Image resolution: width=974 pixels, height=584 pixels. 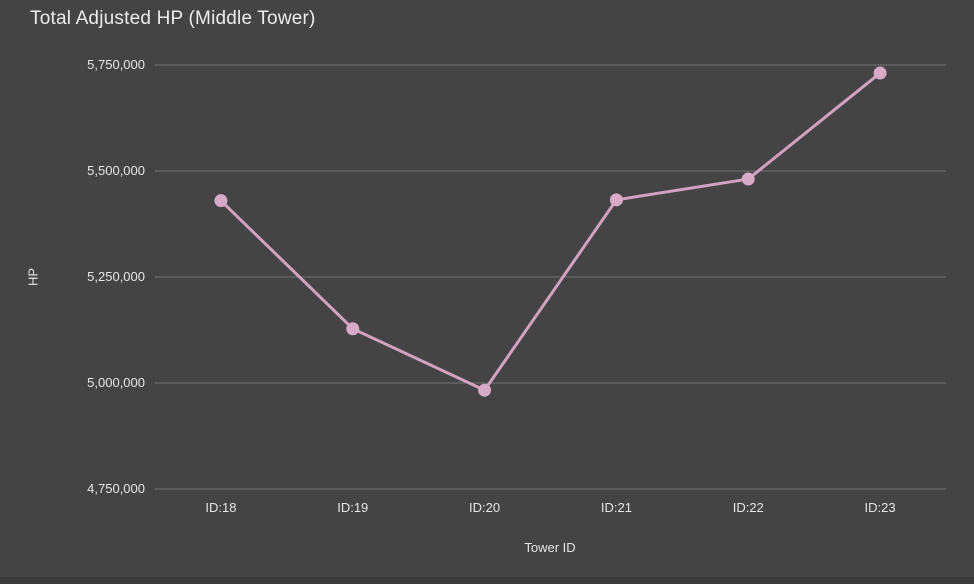 I want to click on bottom-strip, so click(x=487, y=580).